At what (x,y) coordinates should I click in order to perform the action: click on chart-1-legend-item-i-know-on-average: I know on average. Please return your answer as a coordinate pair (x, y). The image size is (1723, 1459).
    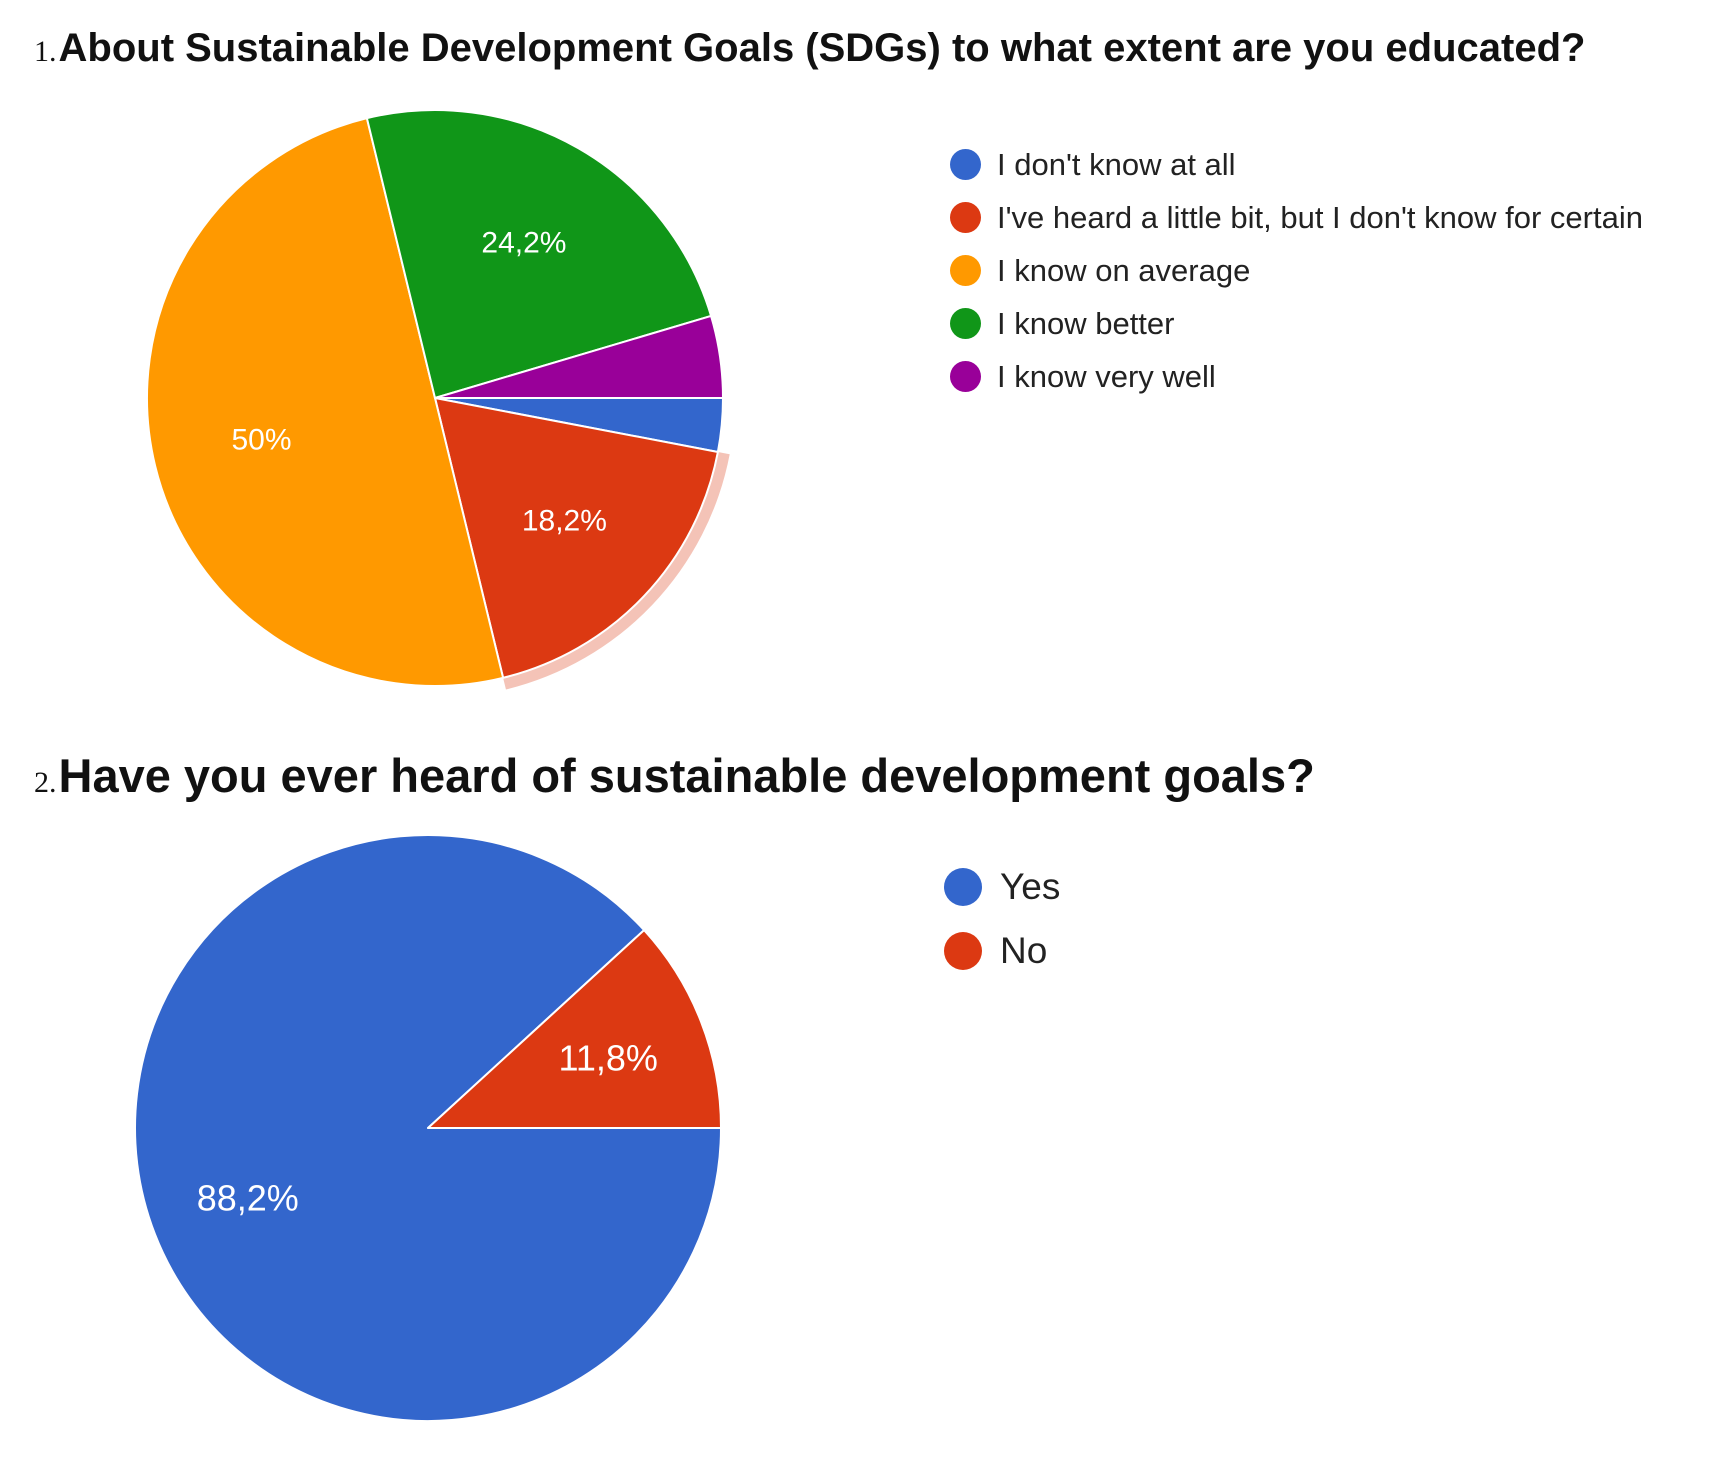
    Looking at the image, I should click on (1296, 270).